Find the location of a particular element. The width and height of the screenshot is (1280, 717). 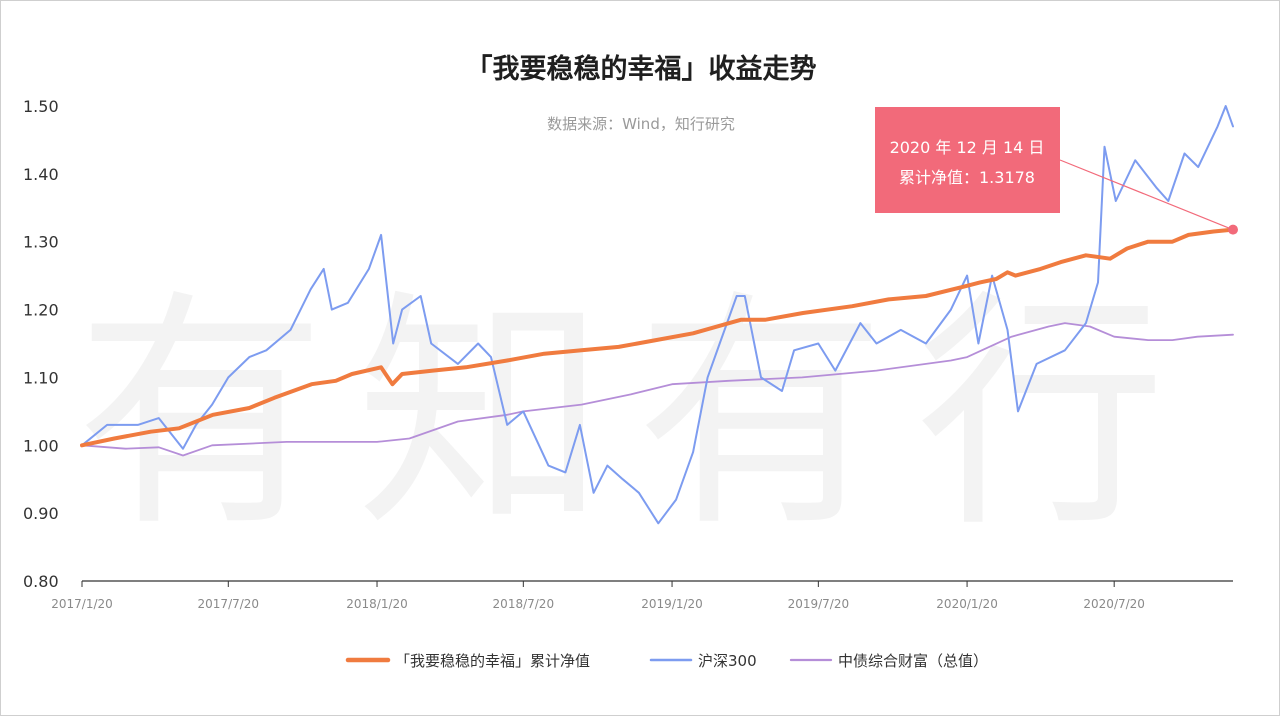

watermark-char: 行 is located at coordinates (1041, 414).